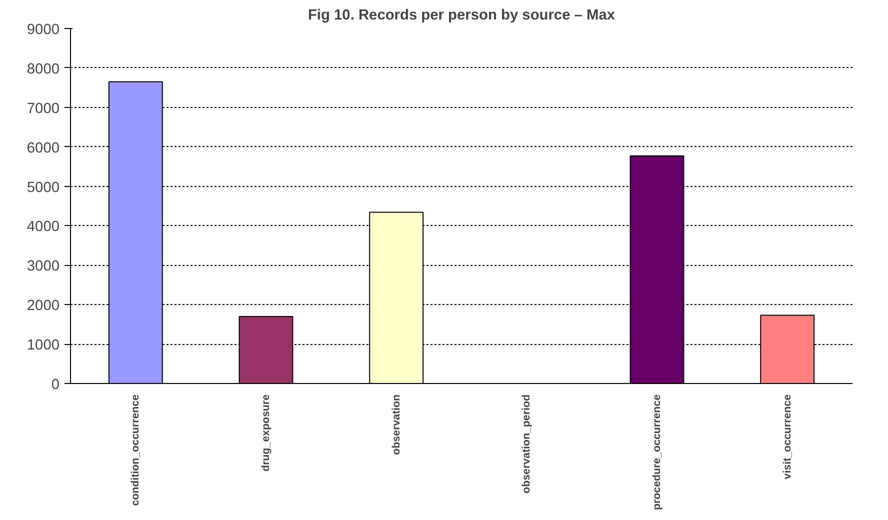 Image resolution: width=888 pixels, height=520 pixels. Describe the element at coordinates (136, 450) in the screenshot. I see `x-tick-label: condition_occurrence` at that location.